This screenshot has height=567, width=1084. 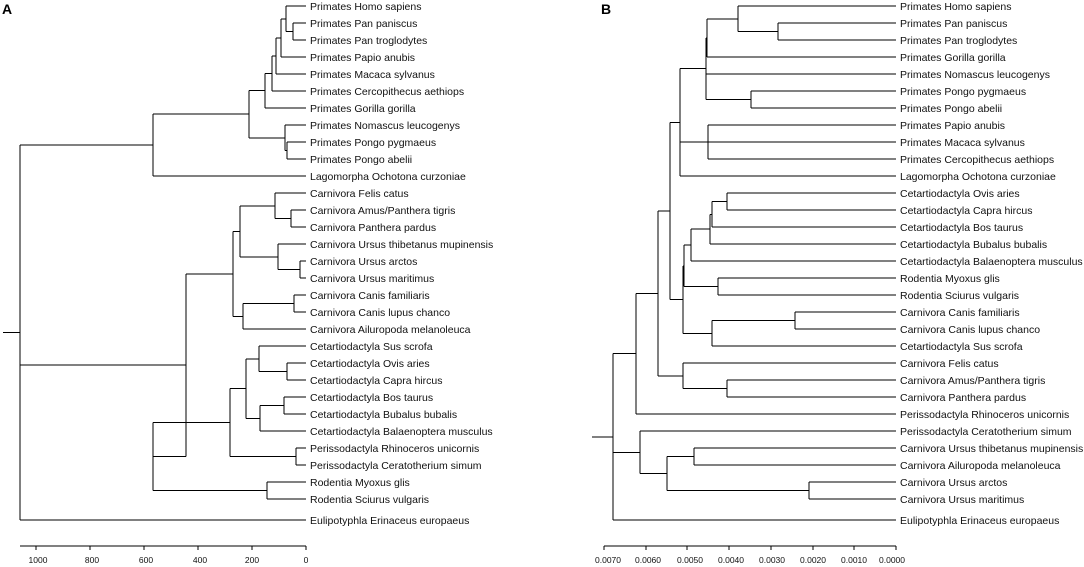 I want to click on axis-tick-label: 400, so click(x=200, y=560).